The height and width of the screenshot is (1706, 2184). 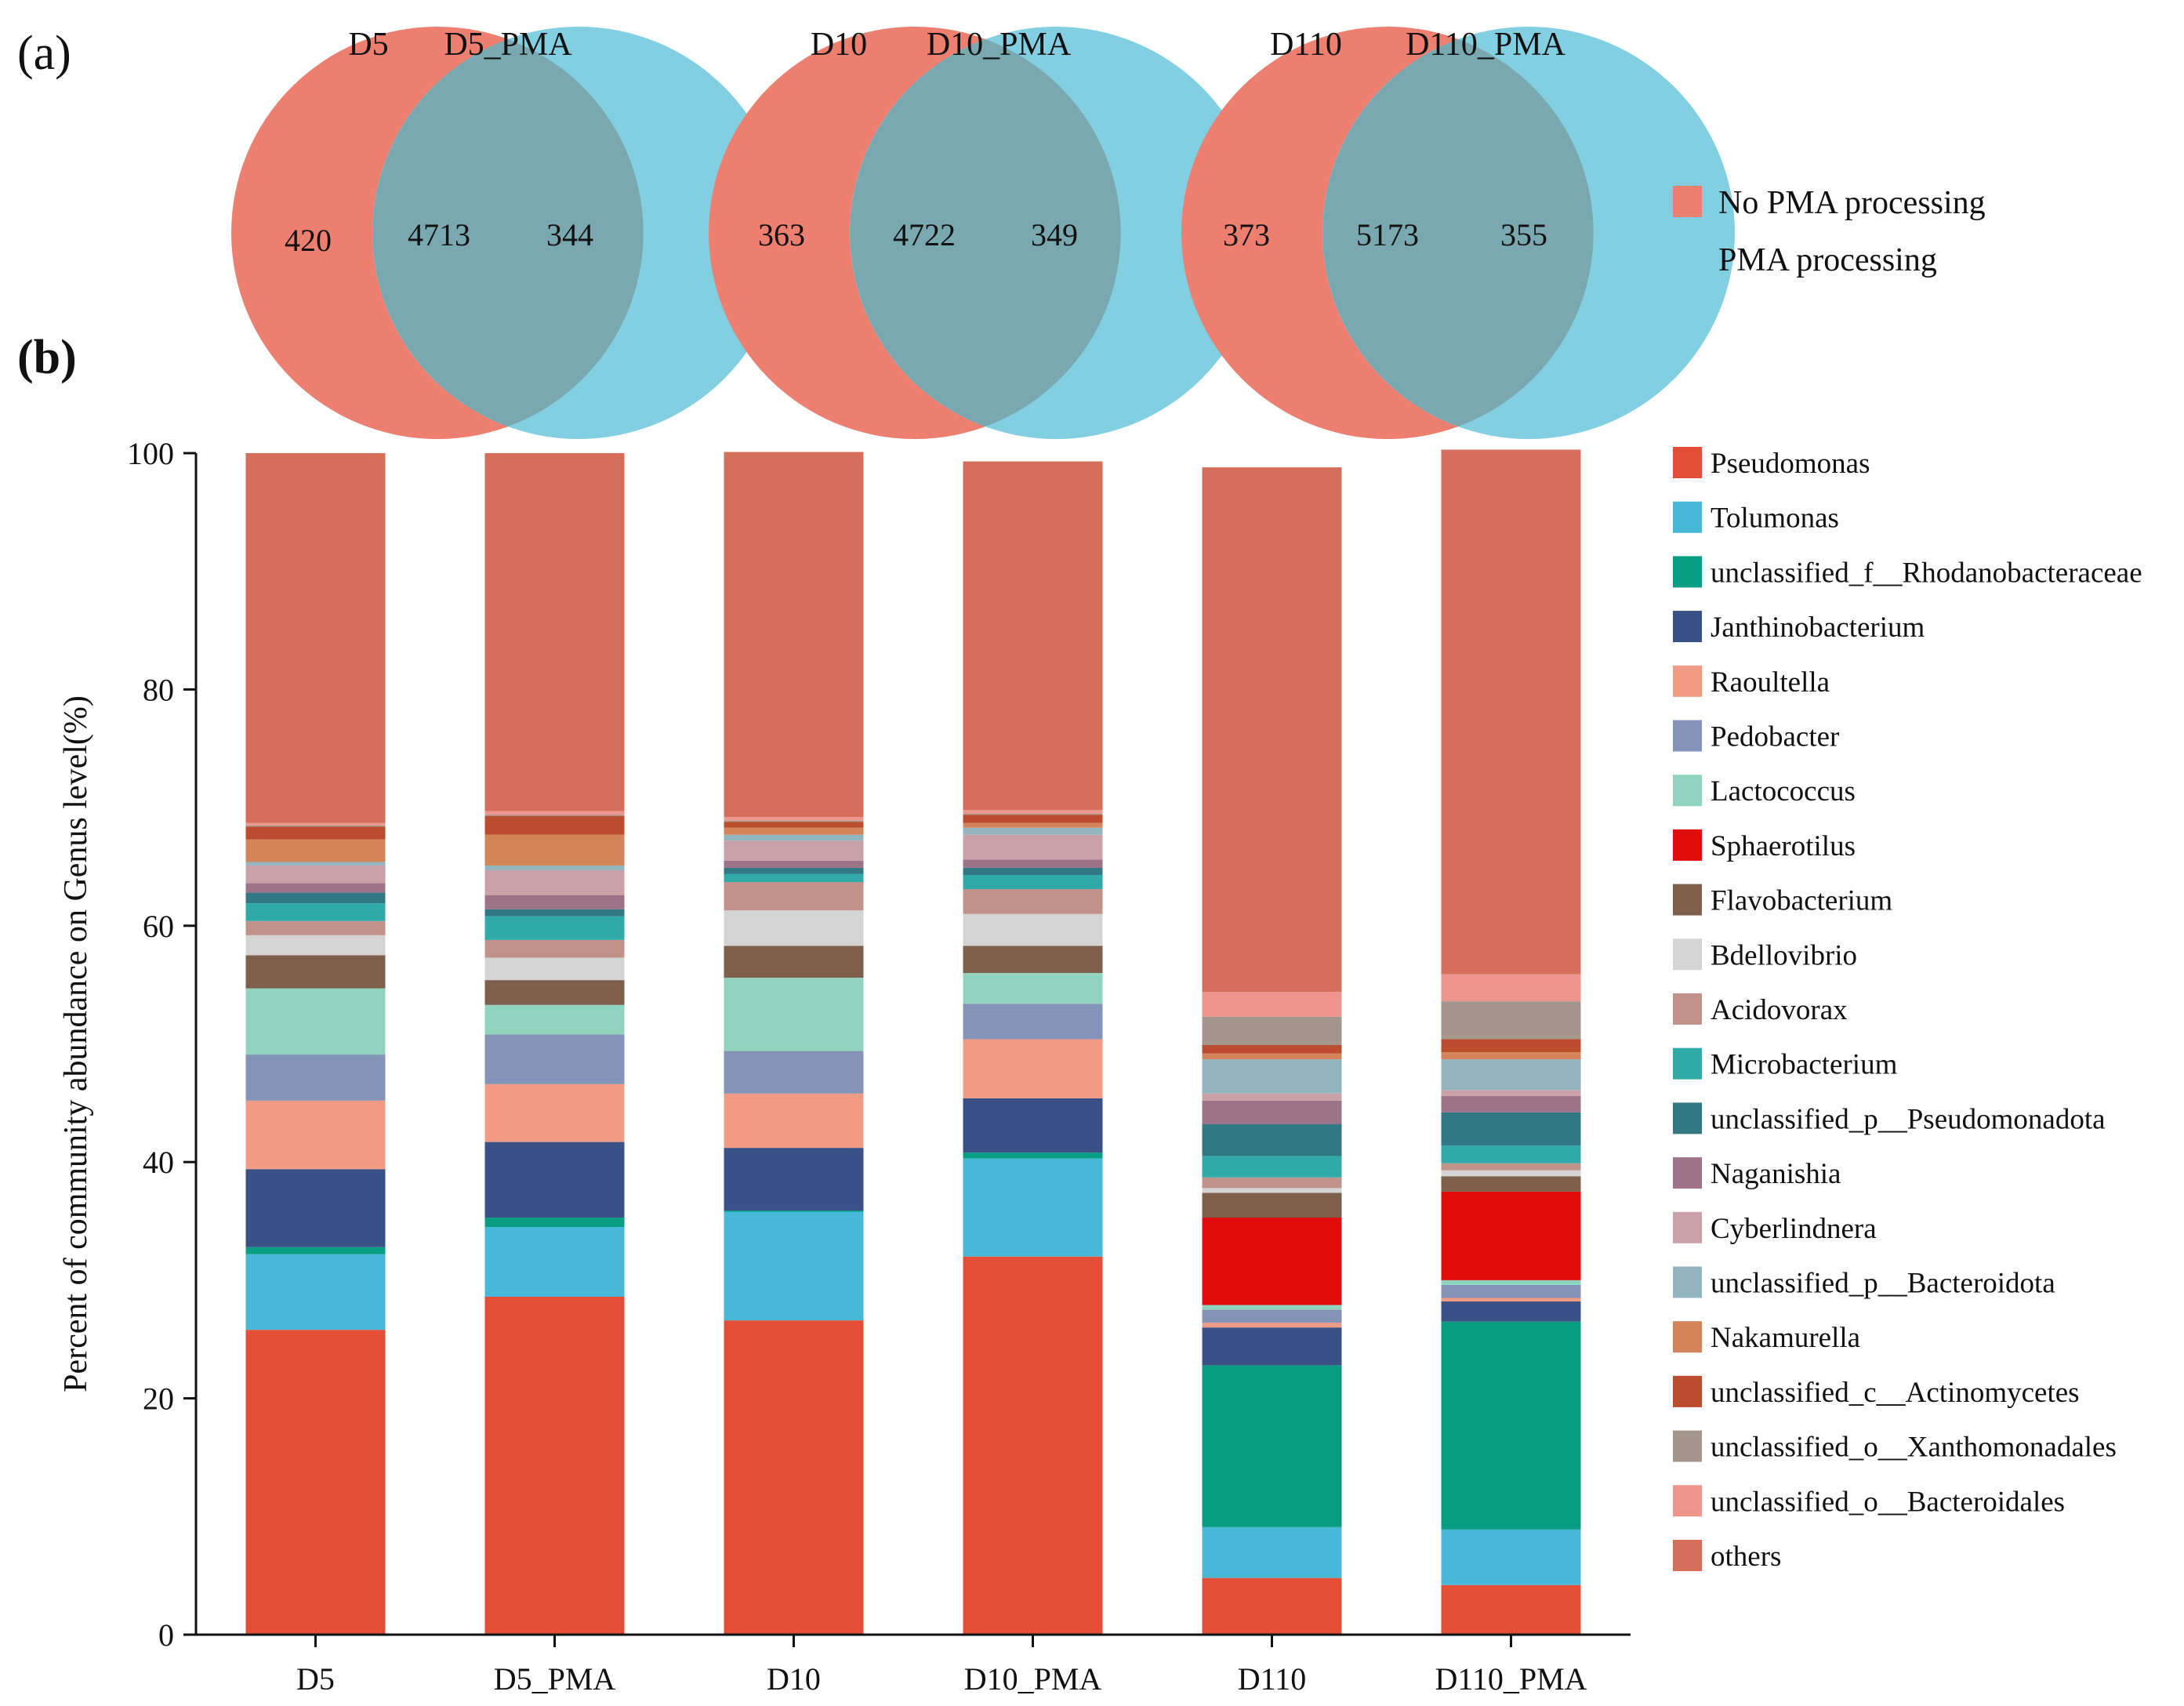 What do you see at coordinates (1829, 232) in the screenshot?
I see `venn-legend: No PMA processing PMA processing` at bounding box center [1829, 232].